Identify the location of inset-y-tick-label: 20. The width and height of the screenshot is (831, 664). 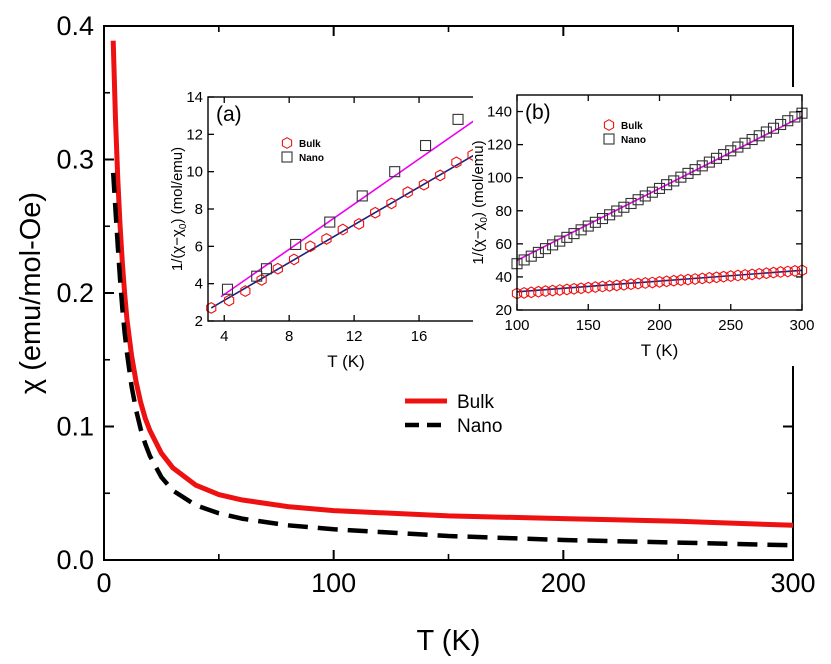
(503, 310).